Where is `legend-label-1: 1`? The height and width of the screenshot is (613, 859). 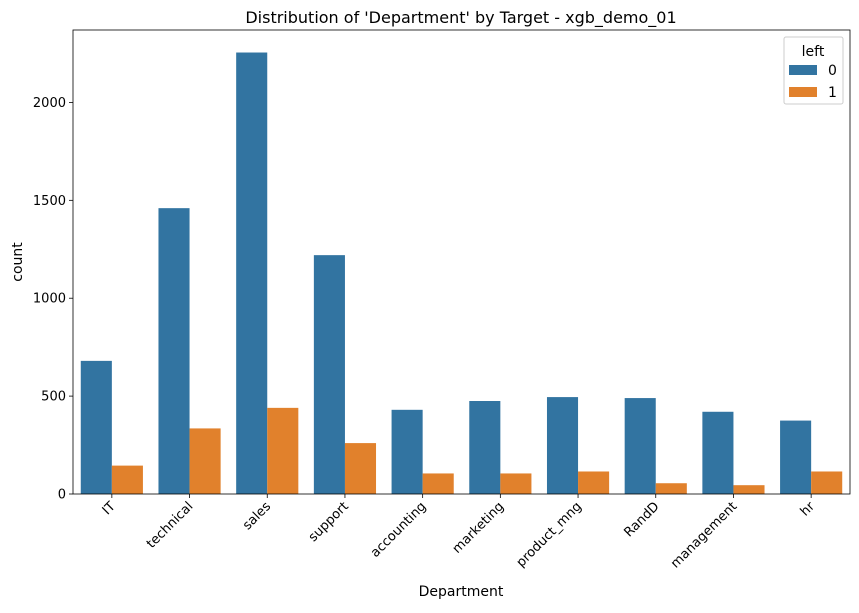 legend-label-1: 1 is located at coordinates (832, 93).